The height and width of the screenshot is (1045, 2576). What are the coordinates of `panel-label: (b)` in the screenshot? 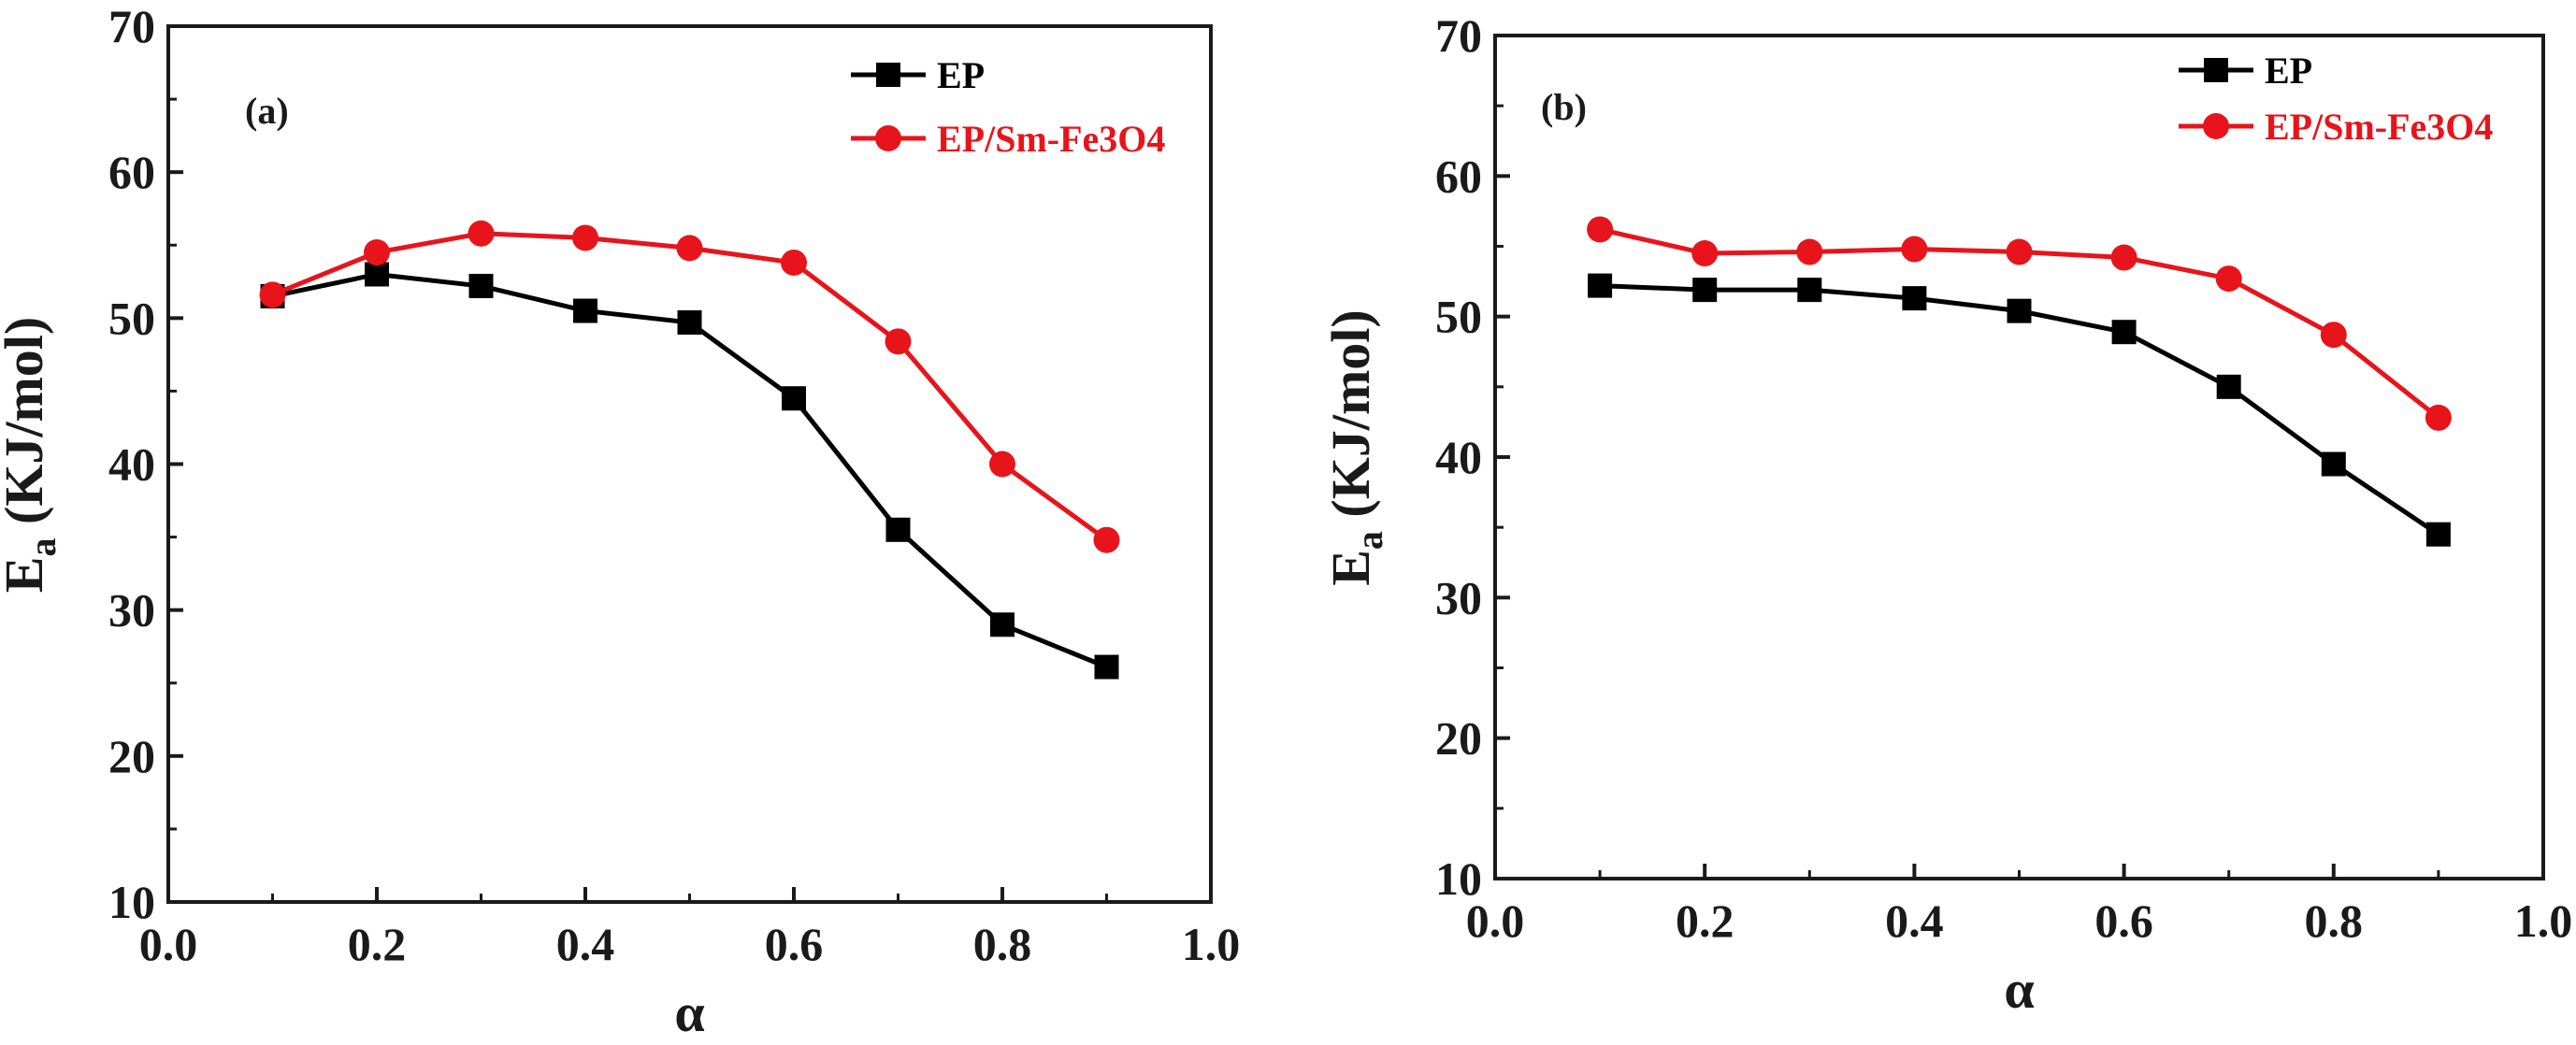 It's located at (1564, 107).